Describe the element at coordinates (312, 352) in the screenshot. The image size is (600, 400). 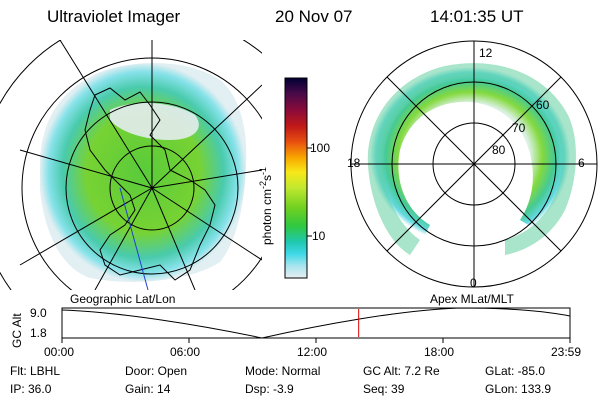
I see `x-tick-1200: 12:00` at that location.